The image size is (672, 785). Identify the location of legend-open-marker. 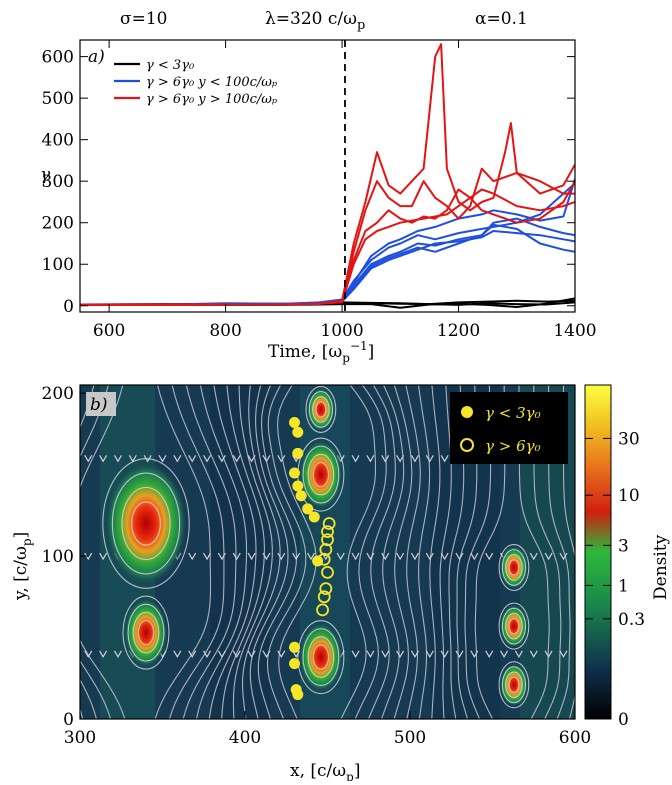
(467, 445).